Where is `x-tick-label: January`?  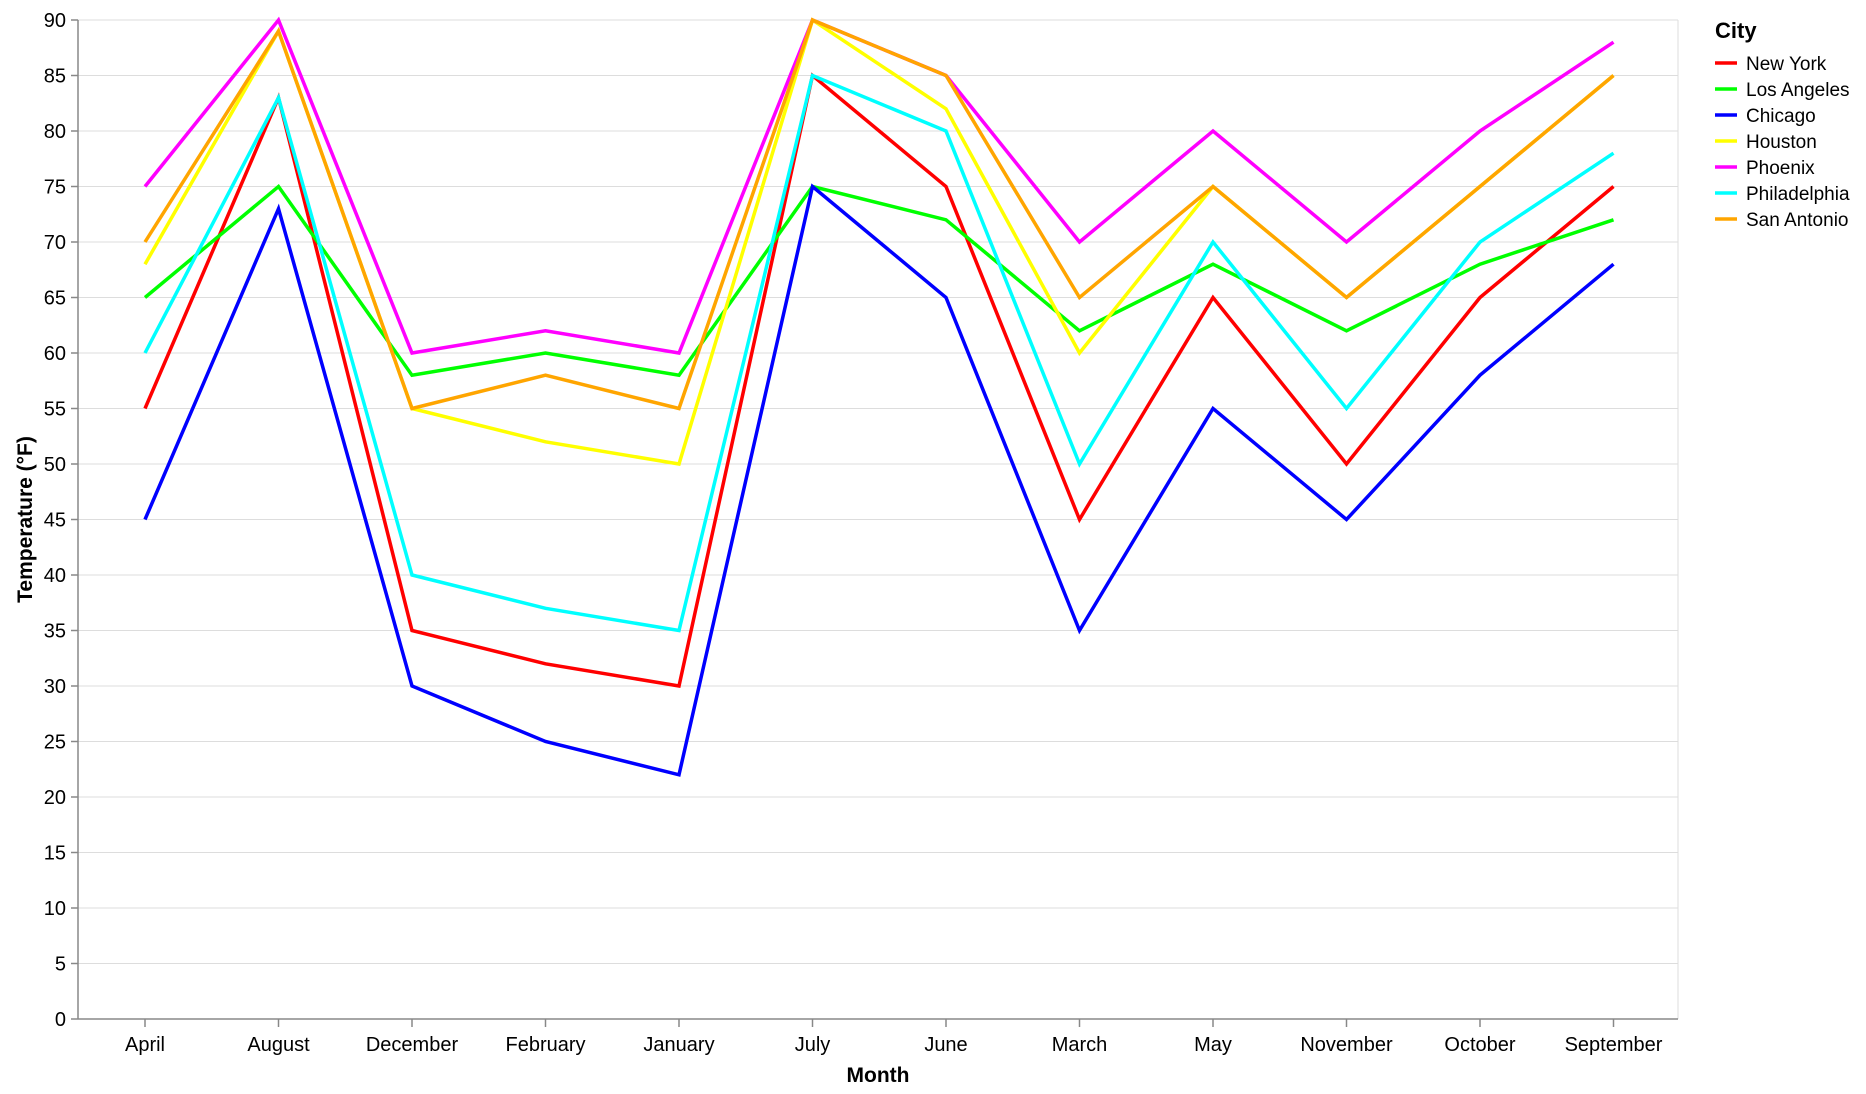 x-tick-label: January is located at coordinates (678, 1045).